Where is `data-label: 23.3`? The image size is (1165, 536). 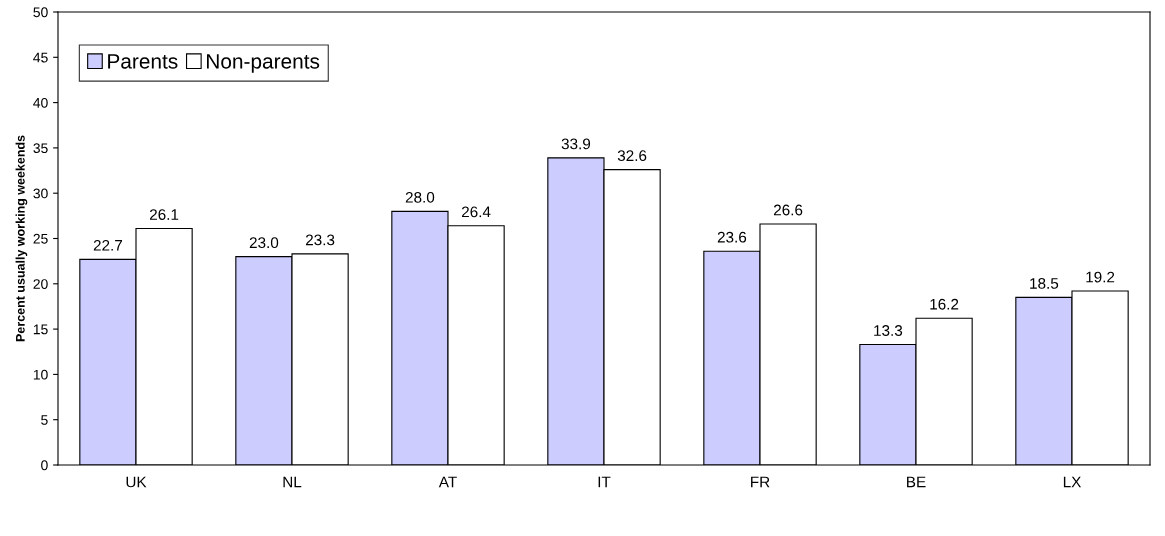
data-label: 23.3 is located at coordinates (320, 240).